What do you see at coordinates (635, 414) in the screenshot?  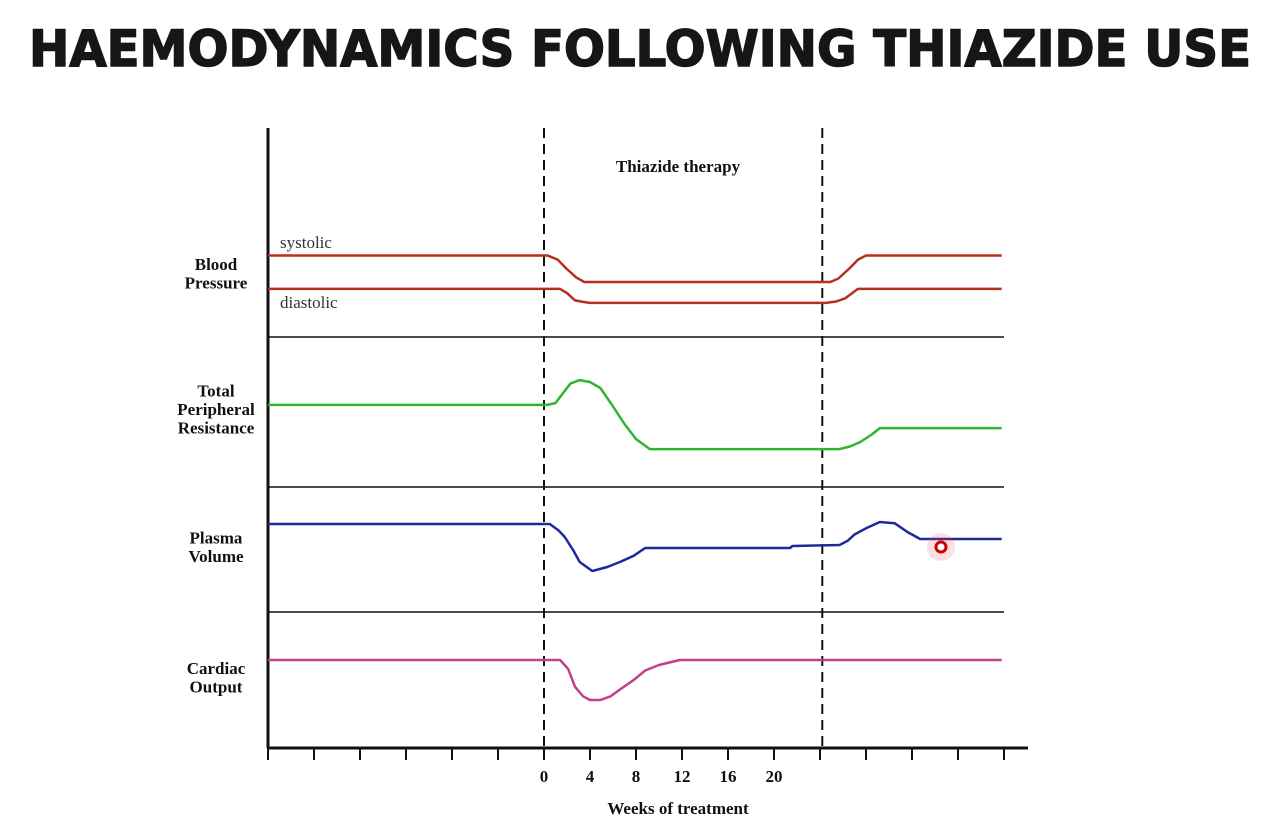 I see `series-line-total-peripheral-resistance` at bounding box center [635, 414].